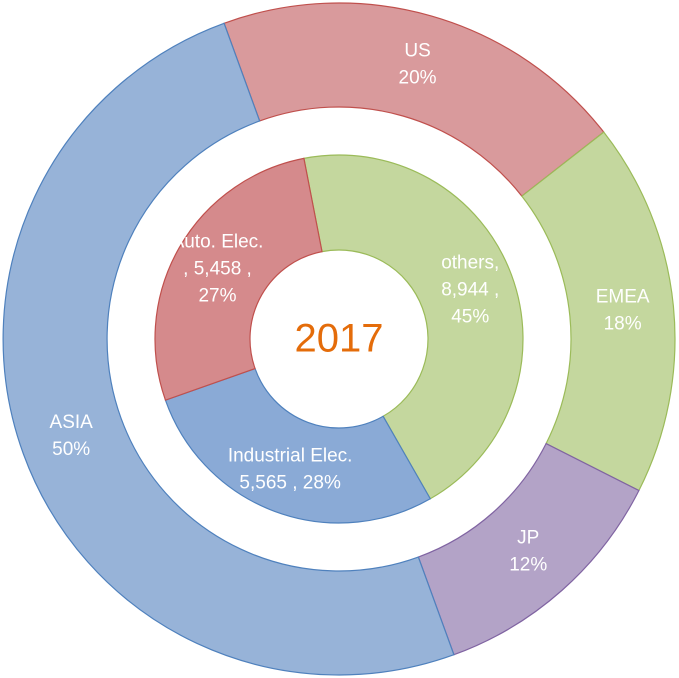 The image size is (679, 678). What do you see at coordinates (623, 297) in the screenshot?
I see `slice-label: EMEA` at bounding box center [623, 297].